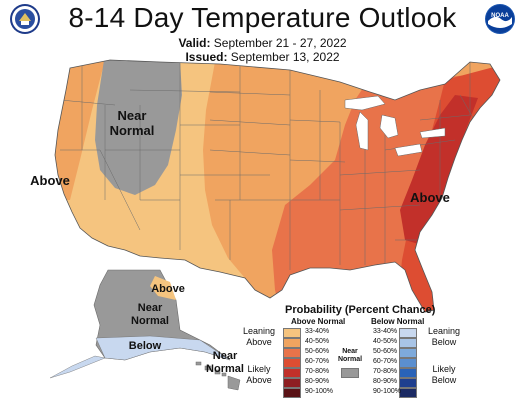 This screenshot has height=405, width=525. What do you see at coordinates (50, 180) in the screenshot?
I see `label-above-west: Above` at bounding box center [50, 180].